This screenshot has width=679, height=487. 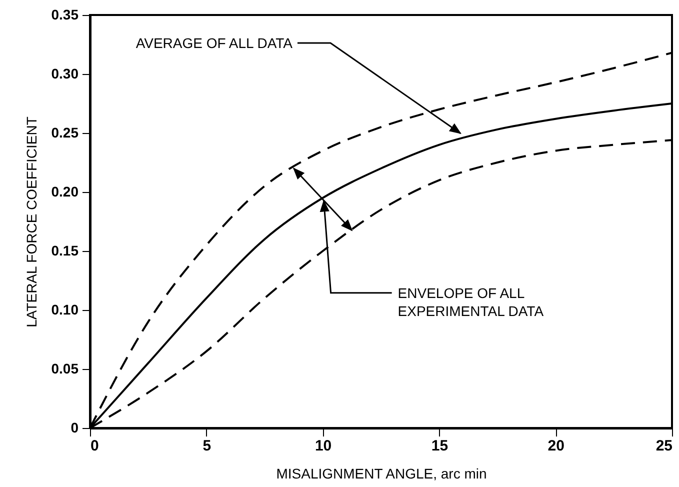 I want to click on y-tick-label: 0.20, so click(x=65, y=192).